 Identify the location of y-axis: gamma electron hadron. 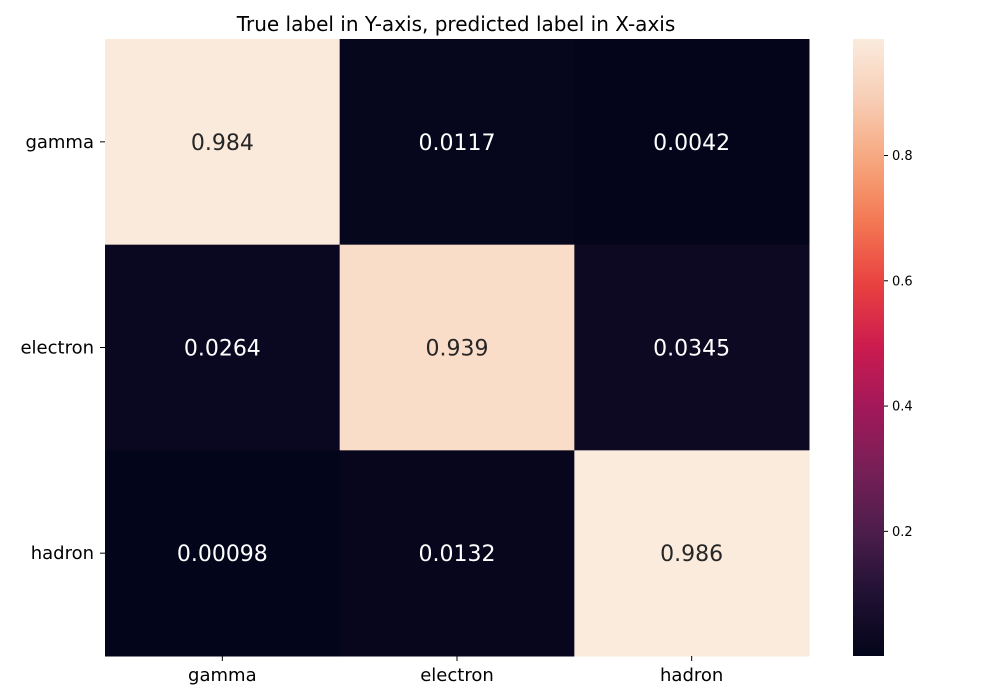
(62, 348).